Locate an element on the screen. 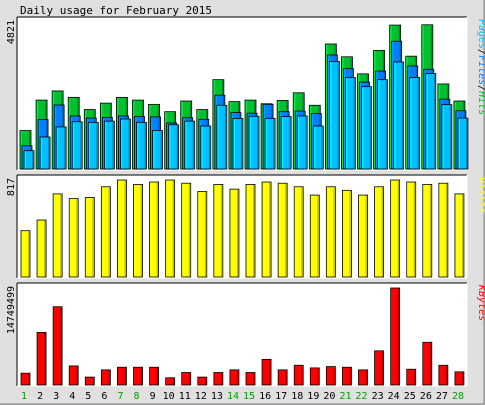  x-tick-label-5: 5 is located at coordinates (88, 396).